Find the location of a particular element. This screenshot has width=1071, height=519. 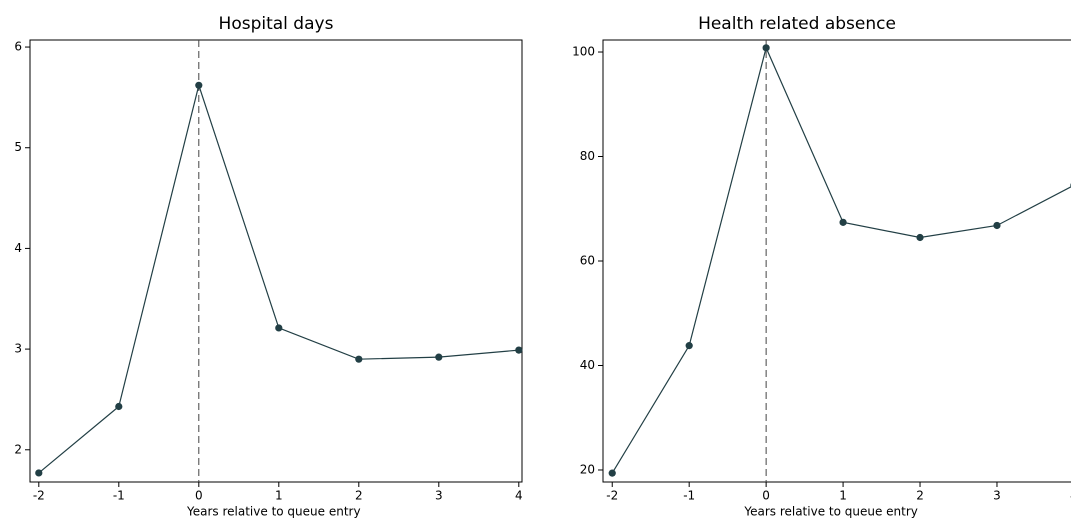

y-tick-label: 80 is located at coordinates (587, 156).